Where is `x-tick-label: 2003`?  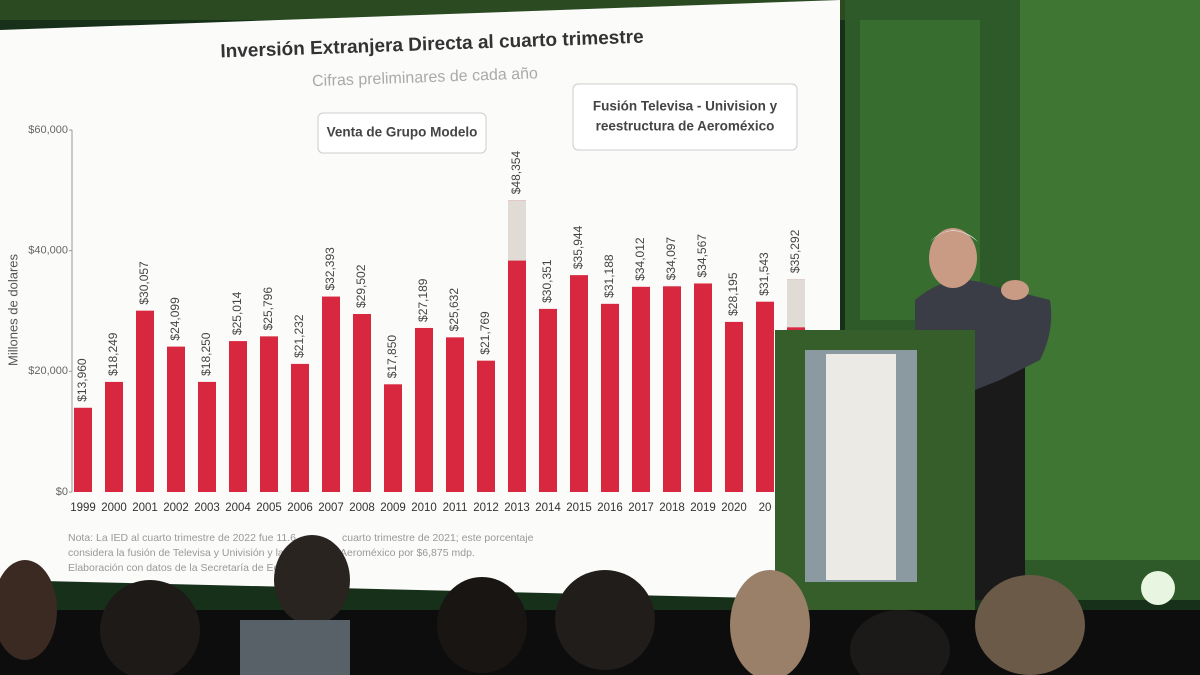
x-tick-label: 2003 is located at coordinates (207, 508).